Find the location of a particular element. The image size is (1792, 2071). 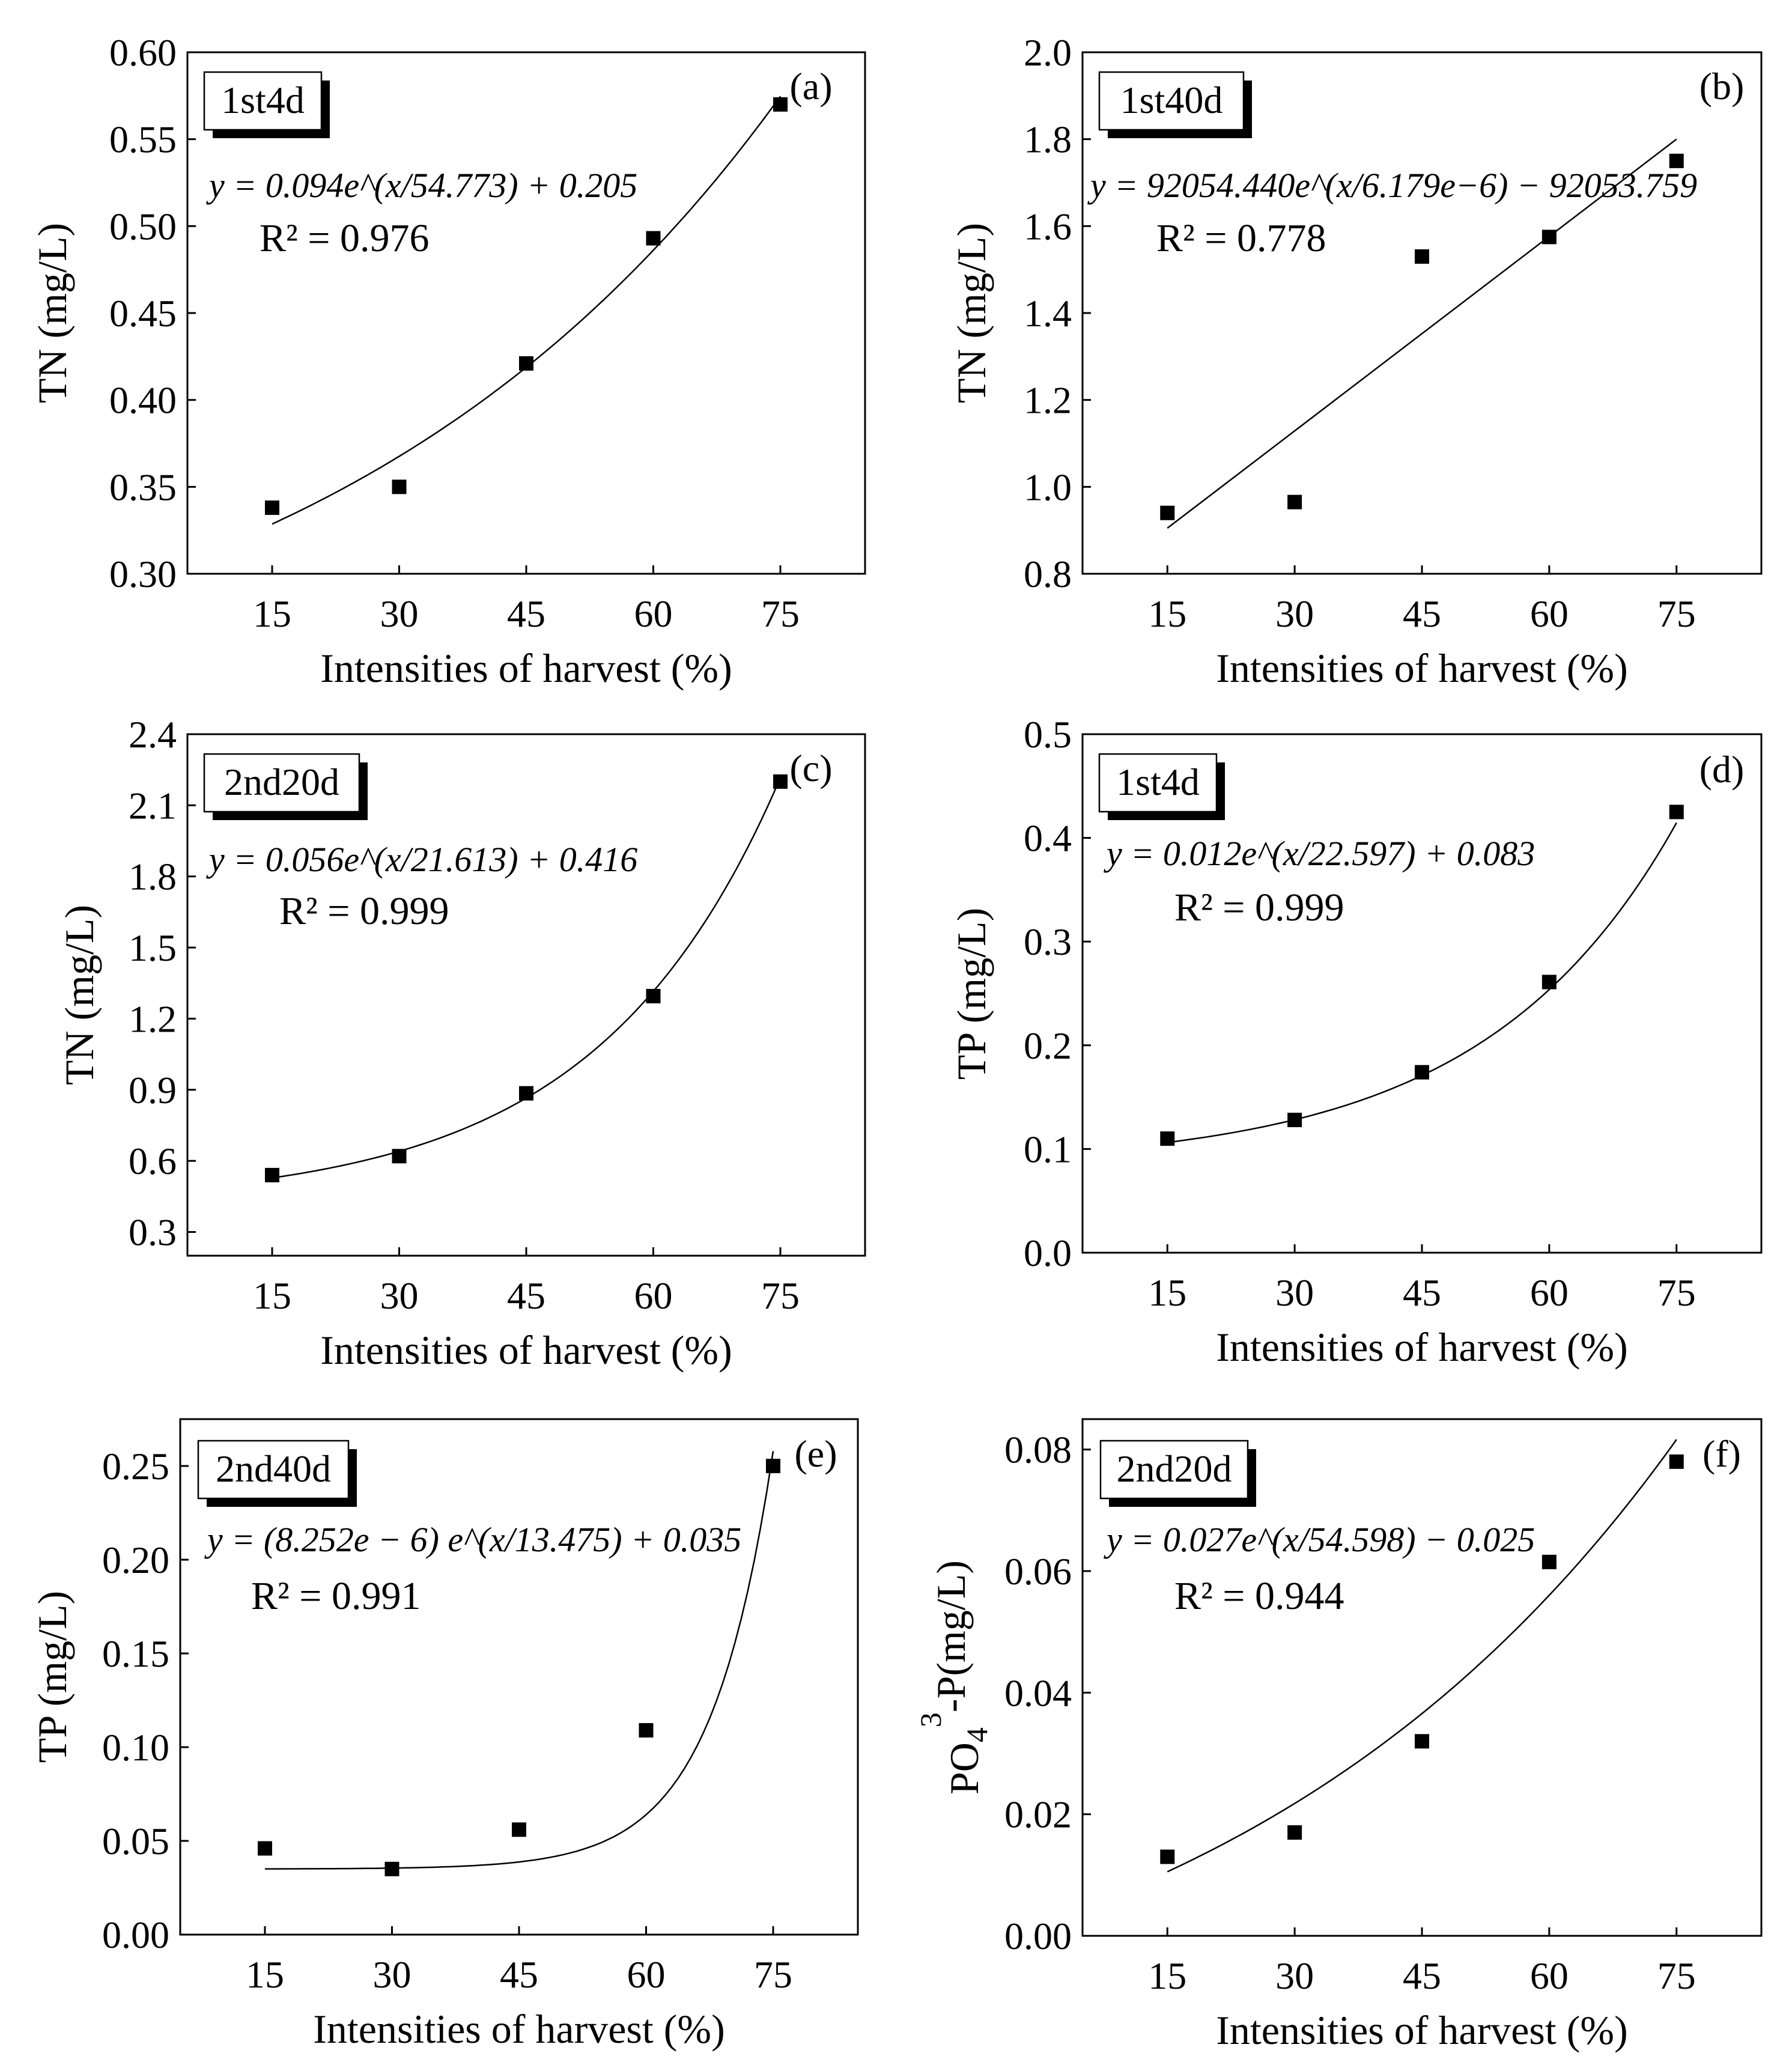

y-tick-label: 0.06 is located at coordinates (1038, 1571).